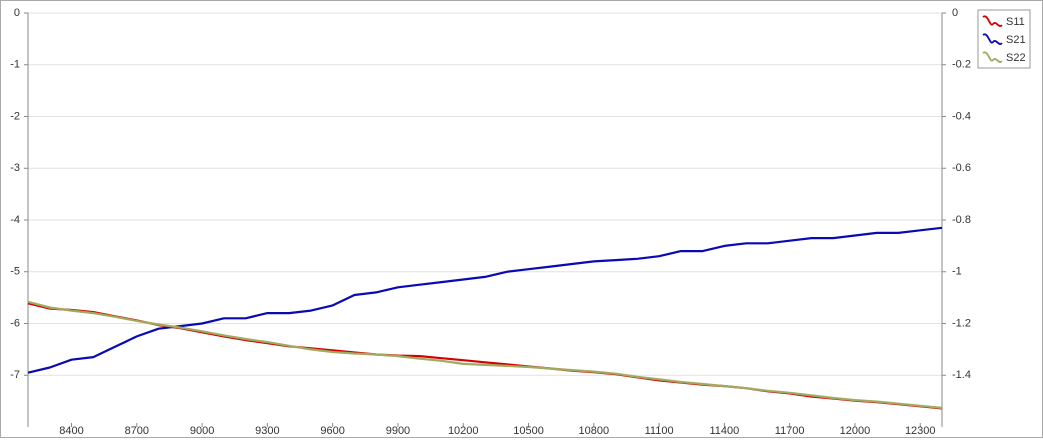  What do you see at coordinates (15, 65) in the screenshot?
I see `y-tick-label: -1` at bounding box center [15, 65].